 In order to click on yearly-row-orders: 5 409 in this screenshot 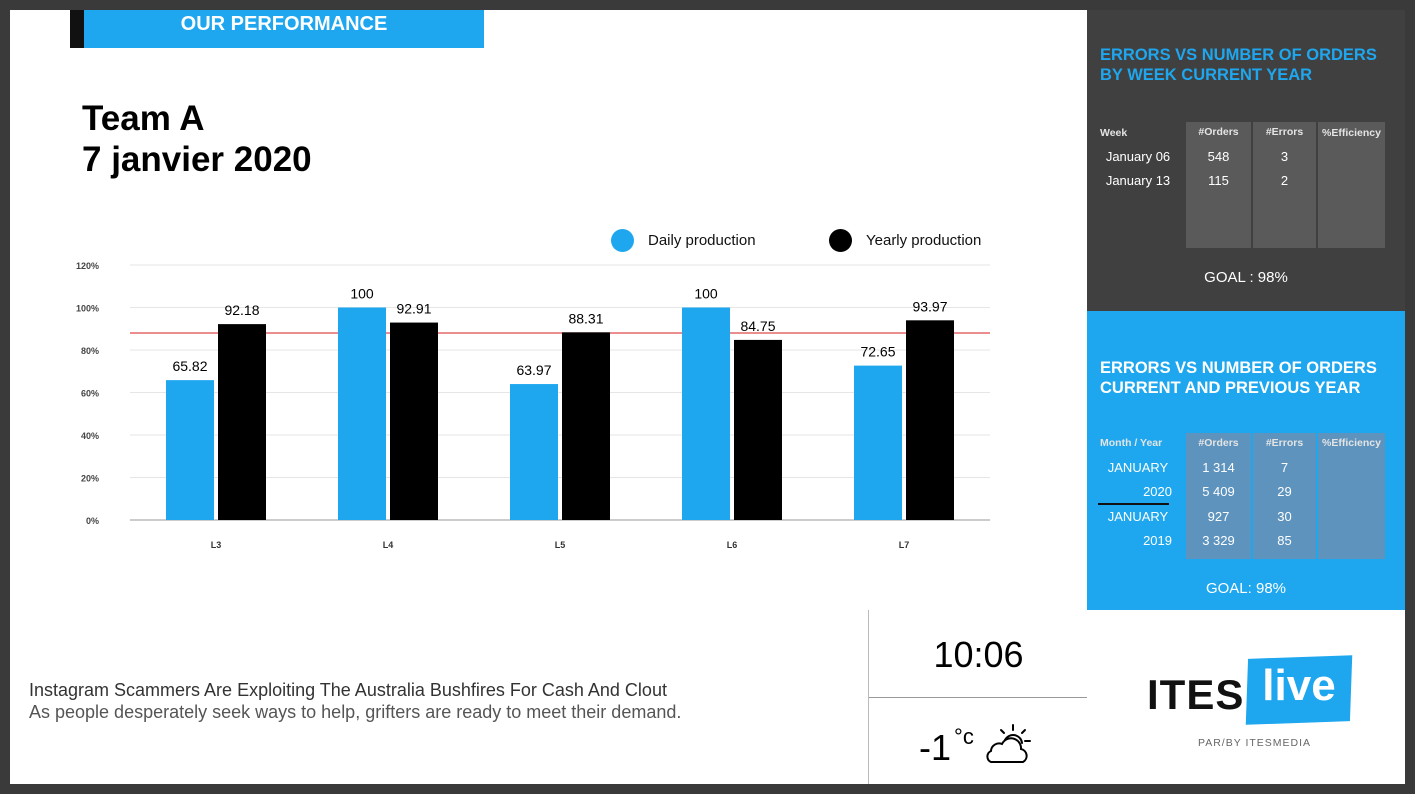, I will do `click(1218, 491)`.